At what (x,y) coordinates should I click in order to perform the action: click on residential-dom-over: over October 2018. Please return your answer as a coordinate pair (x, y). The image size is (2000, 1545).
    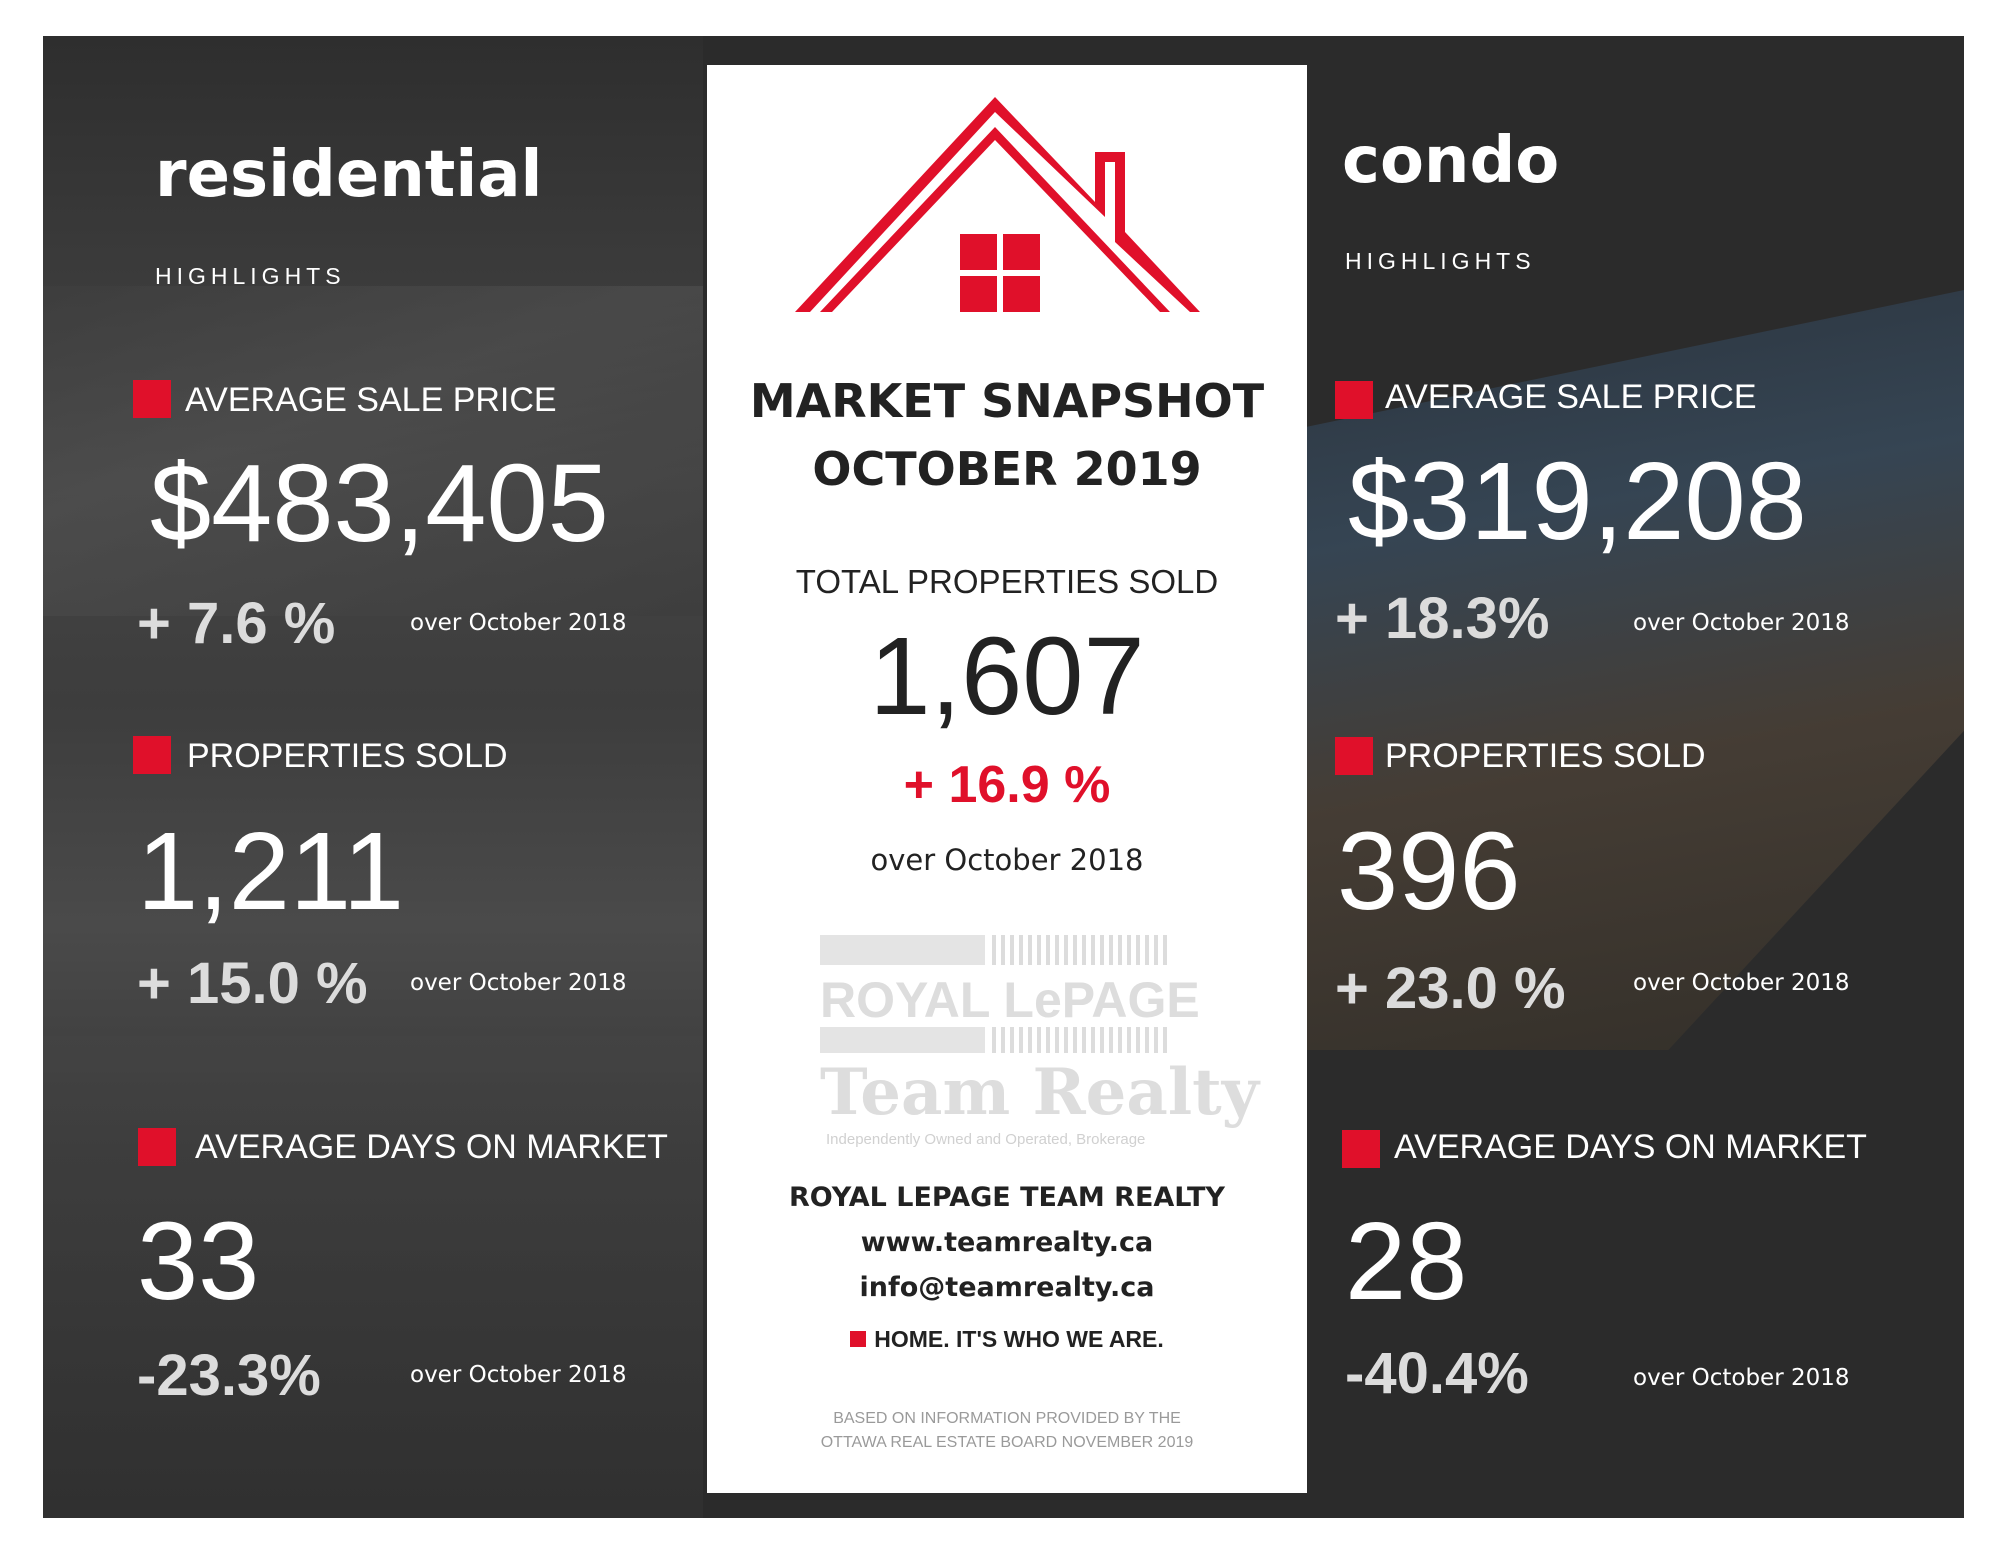
    Looking at the image, I should click on (518, 1375).